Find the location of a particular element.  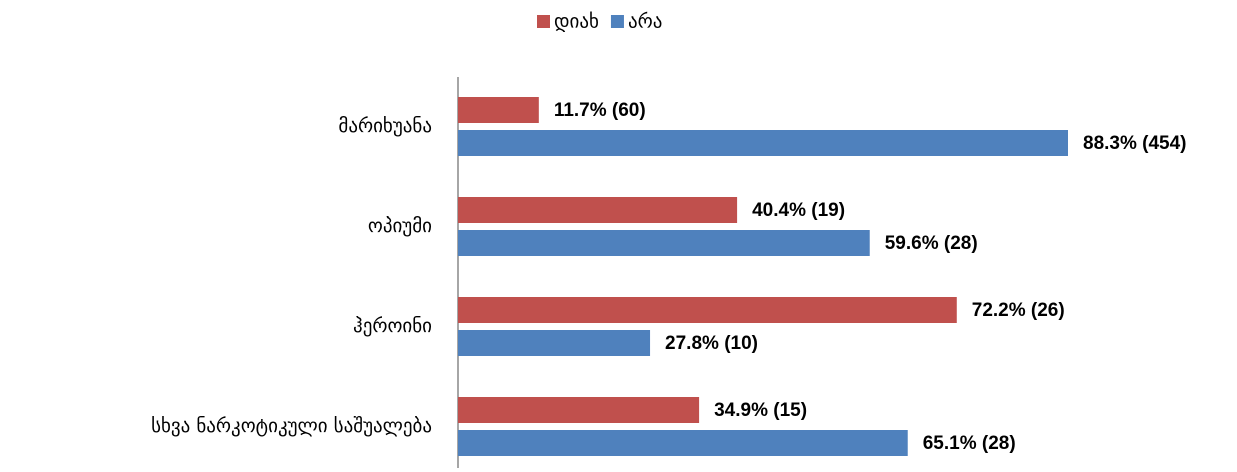

legend-label: არა is located at coordinates (645, 22).